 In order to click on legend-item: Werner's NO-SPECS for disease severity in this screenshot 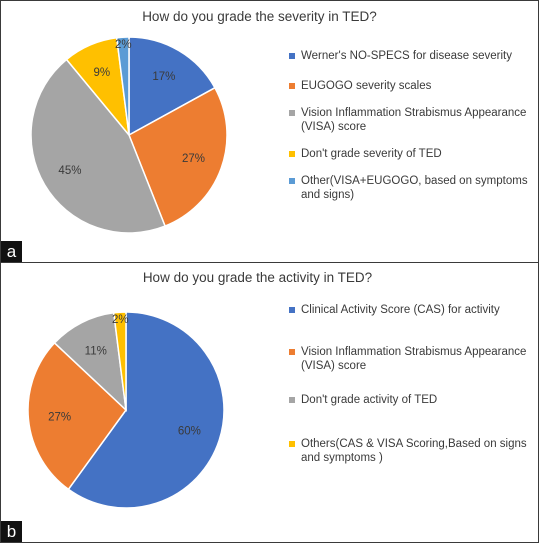, I will do `click(409, 56)`.